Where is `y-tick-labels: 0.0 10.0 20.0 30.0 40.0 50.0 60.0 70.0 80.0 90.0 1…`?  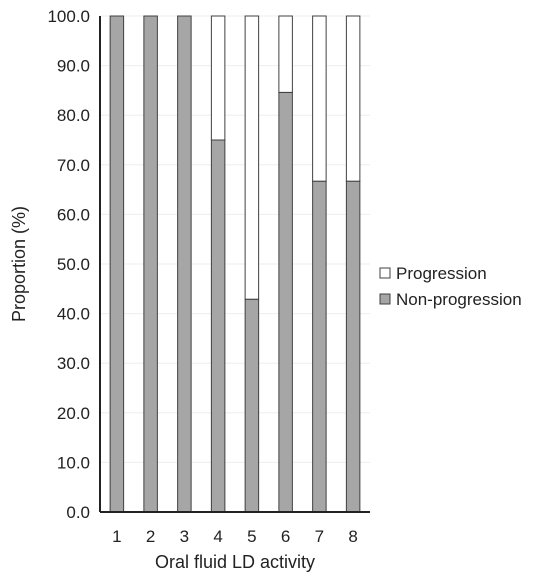
y-tick-labels: 0.0 10.0 20.0 30.0 40.0 50.0 60.0 70.0 80.0 90.0 1… is located at coordinates (68, 264).